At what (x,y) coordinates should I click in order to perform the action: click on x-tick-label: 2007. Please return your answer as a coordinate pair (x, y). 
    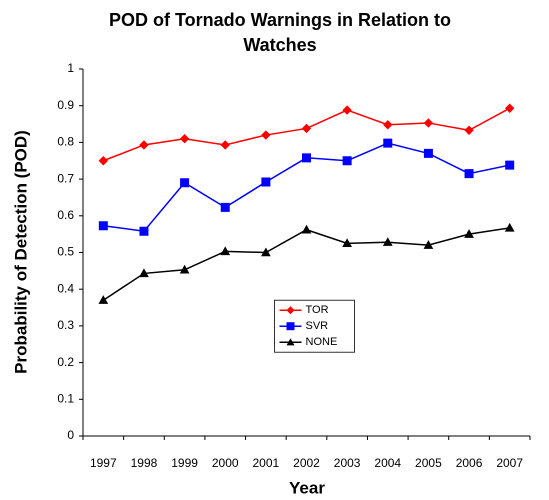
    Looking at the image, I should click on (509, 463).